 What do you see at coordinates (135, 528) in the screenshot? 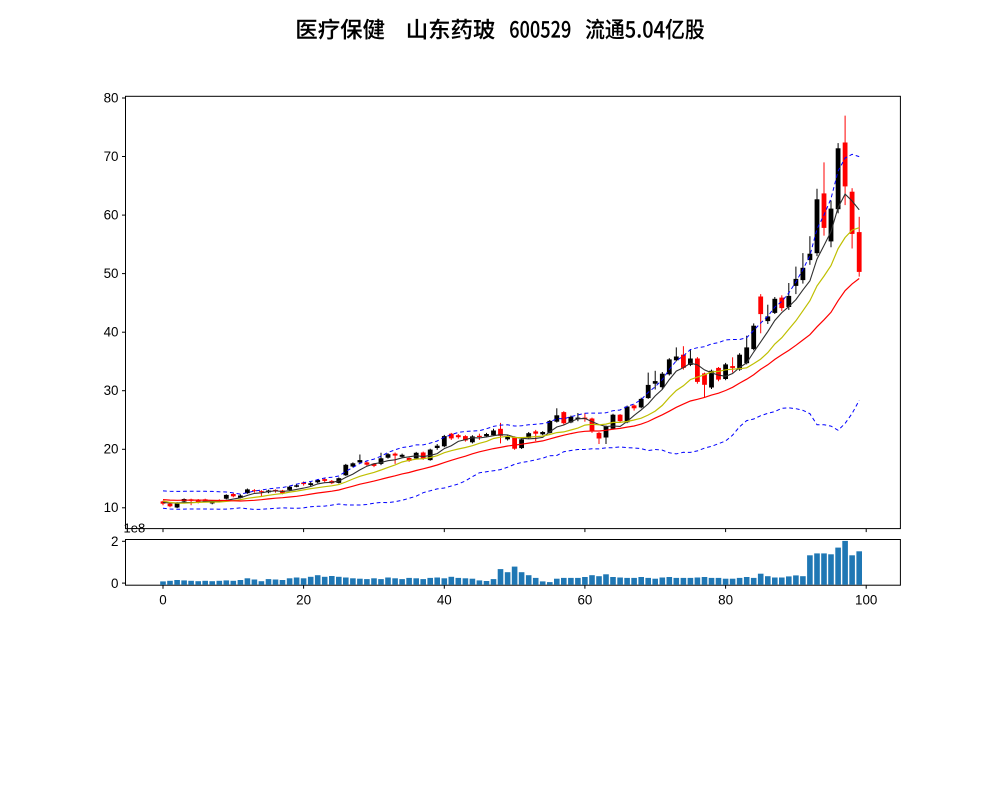
I see `svg-text: 1e8` at bounding box center [135, 528].